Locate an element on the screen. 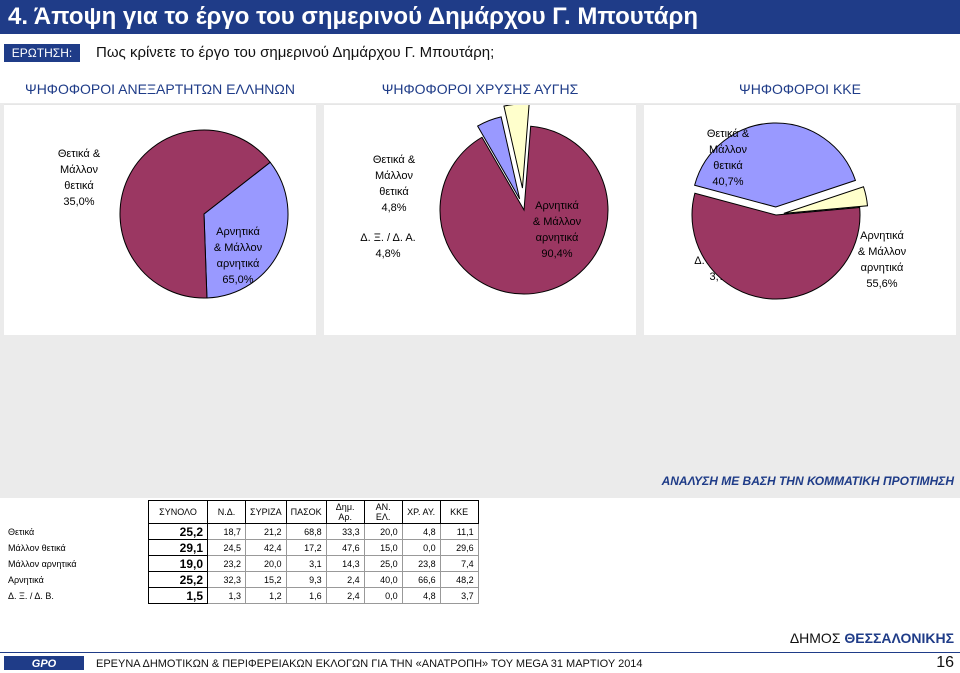 The image size is (960, 673). table-cell: 1,3 is located at coordinates (226, 595).